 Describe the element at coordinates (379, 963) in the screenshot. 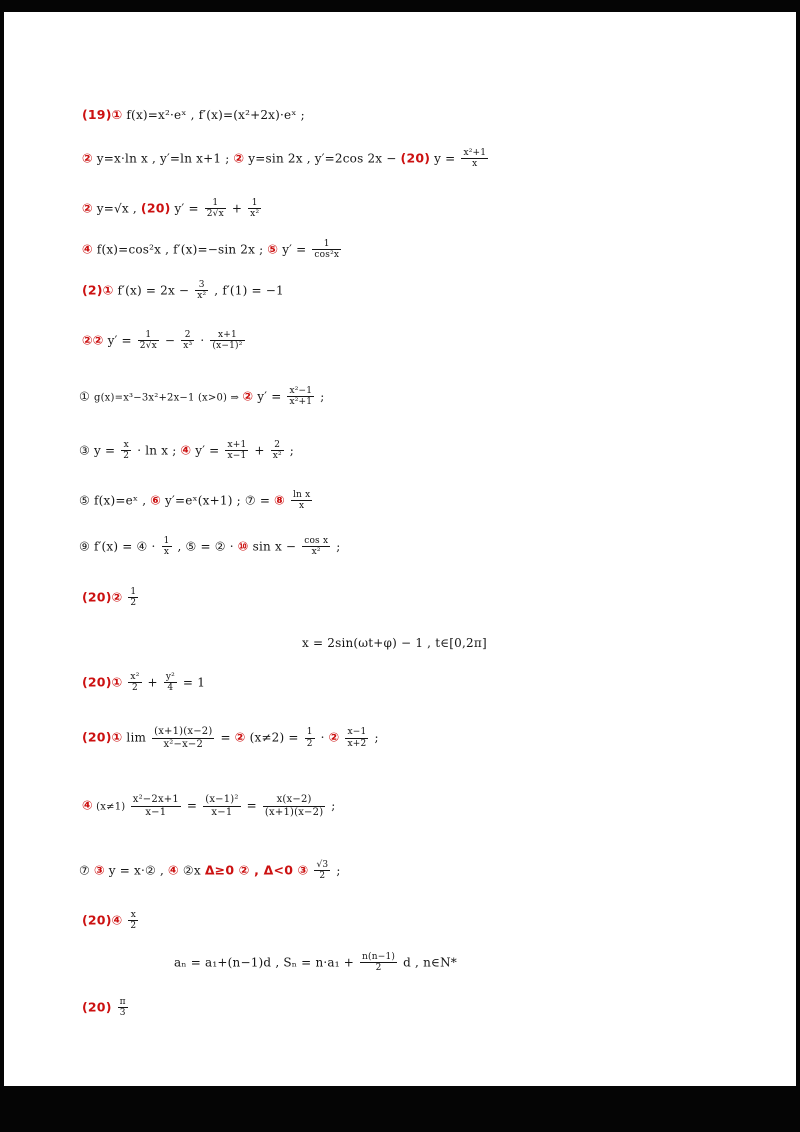

I see `fraction: n(n−1) 2` at that location.